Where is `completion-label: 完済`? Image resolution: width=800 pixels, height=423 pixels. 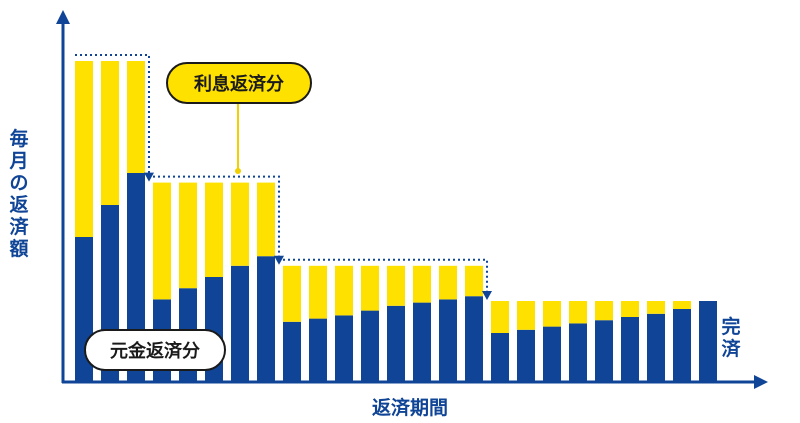
completion-label: 完済 is located at coordinates (731, 338).